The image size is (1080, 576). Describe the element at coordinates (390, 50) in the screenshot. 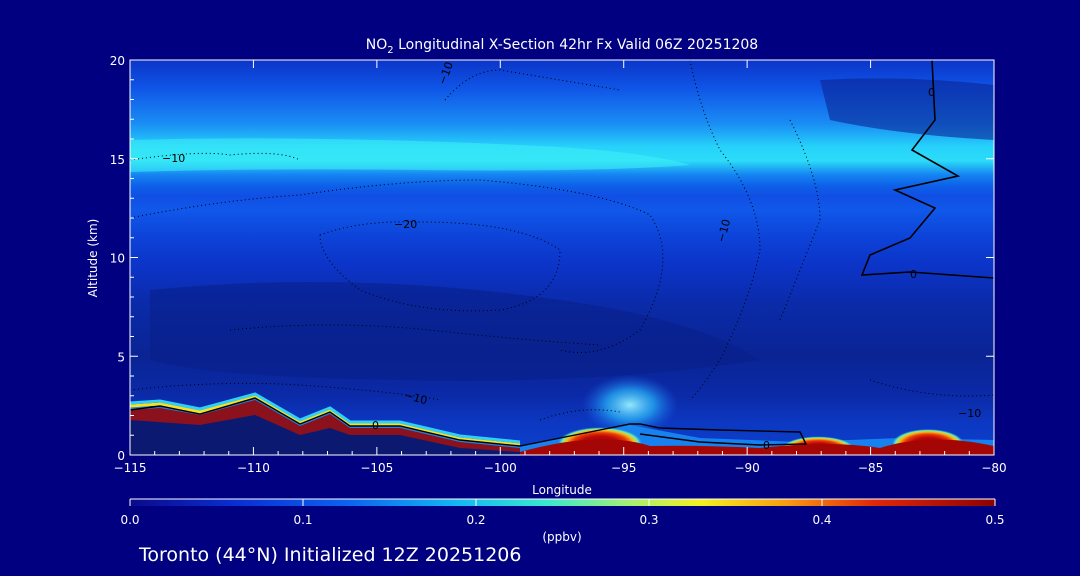

I see `title-subscript: 2` at that location.